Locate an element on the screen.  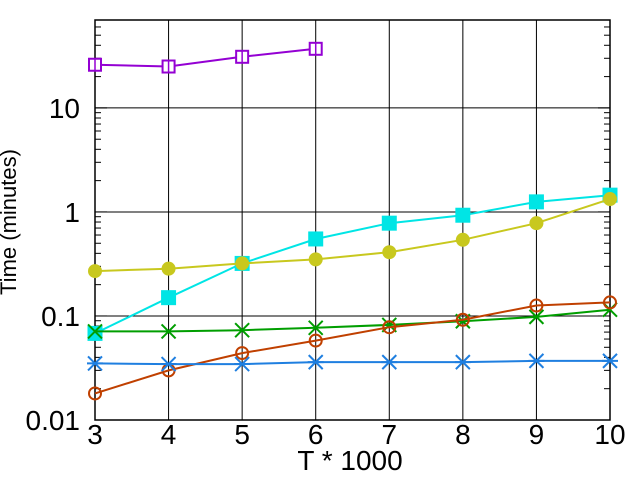
x-tick-label: 6 is located at coordinates (316, 434).